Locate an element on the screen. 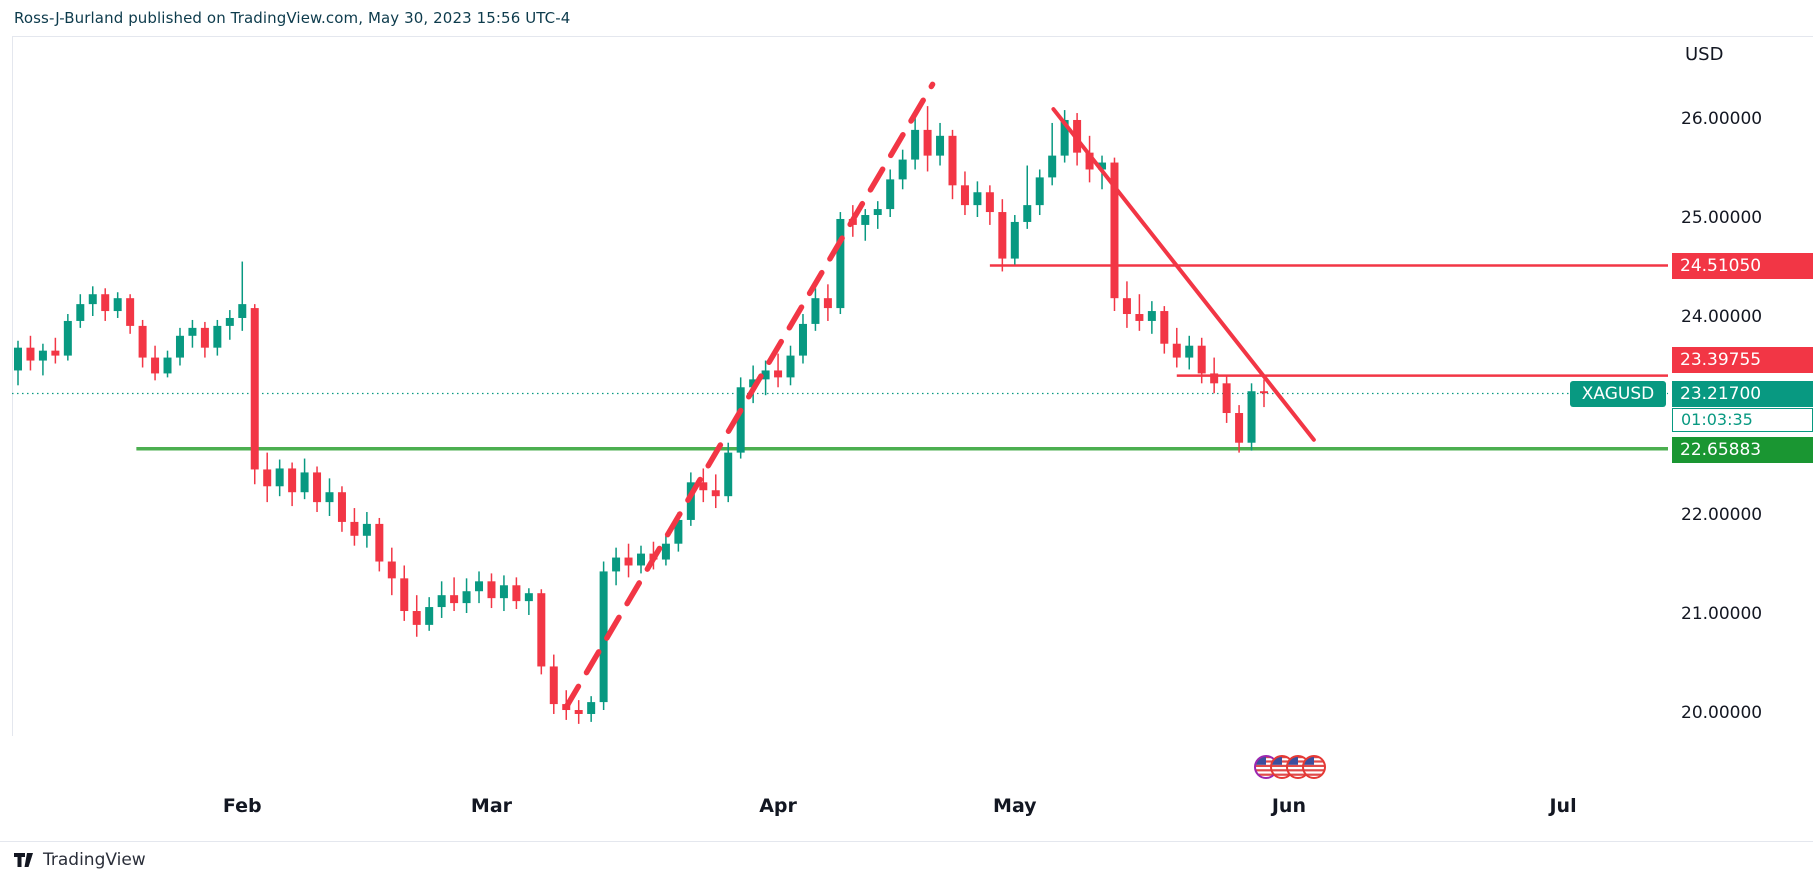 The width and height of the screenshot is (1813, 892). economic-event-flag-icons is located at coordinates (1290, 767).